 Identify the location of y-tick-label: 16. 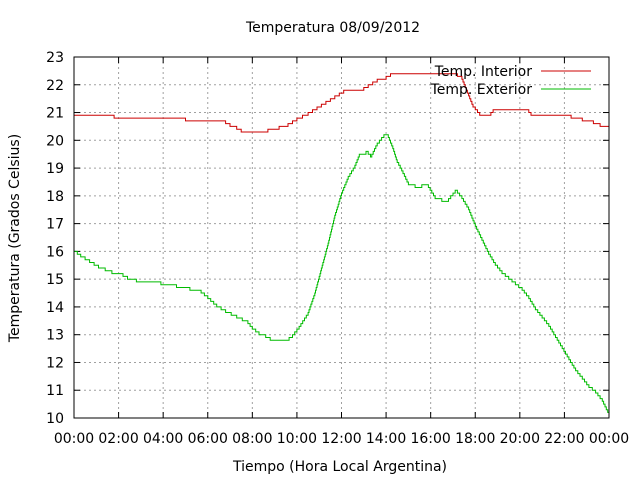
(55, 252).